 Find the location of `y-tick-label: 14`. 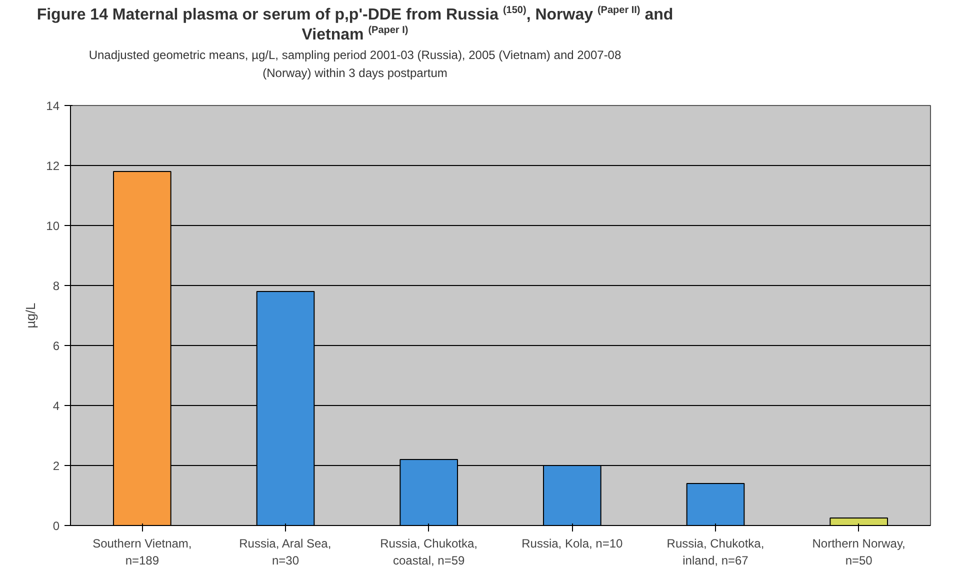

y-tick-label: 14 is located at coordinates (53, 106).